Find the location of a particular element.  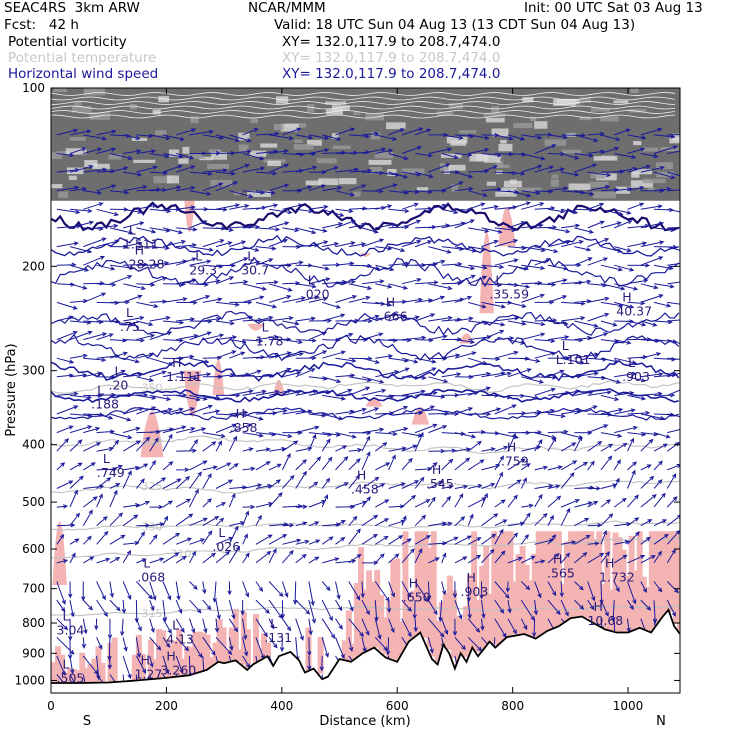

pv-extremum-value: L.101 is located at coordinates (573, 359).